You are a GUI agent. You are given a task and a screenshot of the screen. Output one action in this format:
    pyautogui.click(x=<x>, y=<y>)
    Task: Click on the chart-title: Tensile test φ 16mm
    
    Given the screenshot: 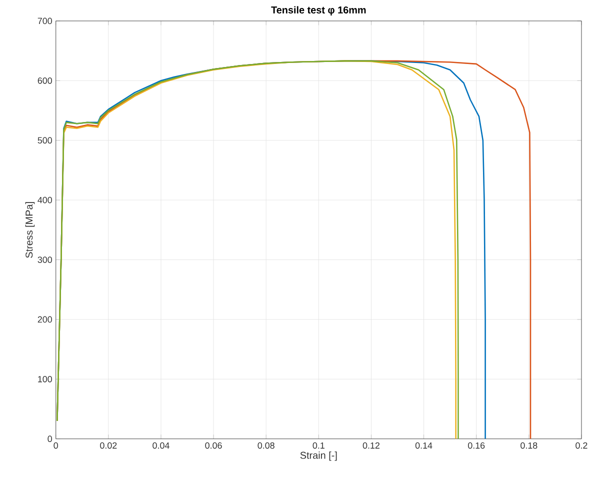 What is the action you would take?
    pyautogui.click(x=318, y=11)
    